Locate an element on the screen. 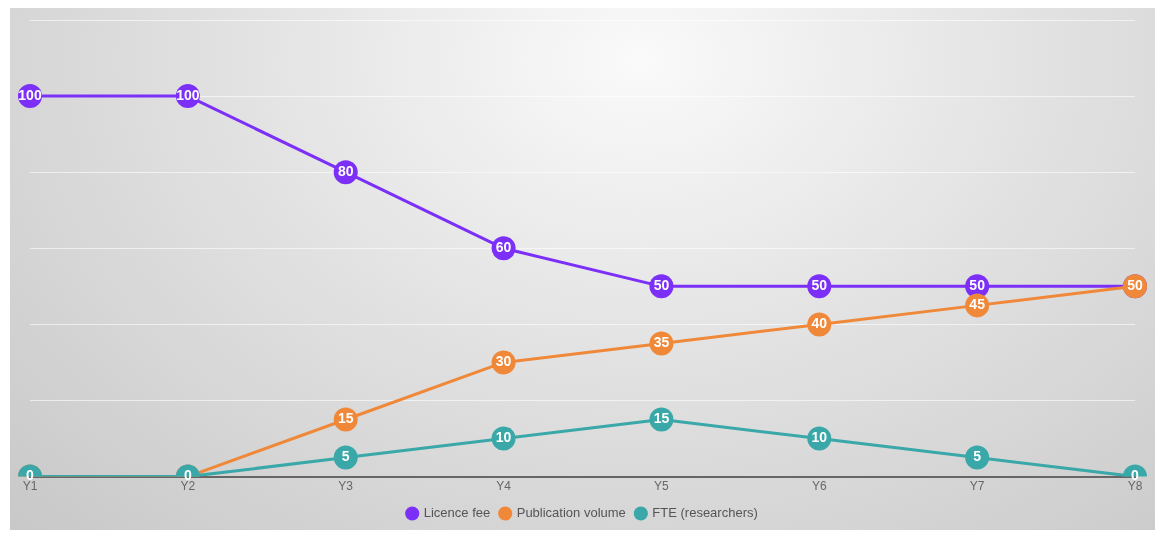 The height and width of the screenshot is (533, 1162). x-tick-label: Y4 is located at coordinates (504, 486).